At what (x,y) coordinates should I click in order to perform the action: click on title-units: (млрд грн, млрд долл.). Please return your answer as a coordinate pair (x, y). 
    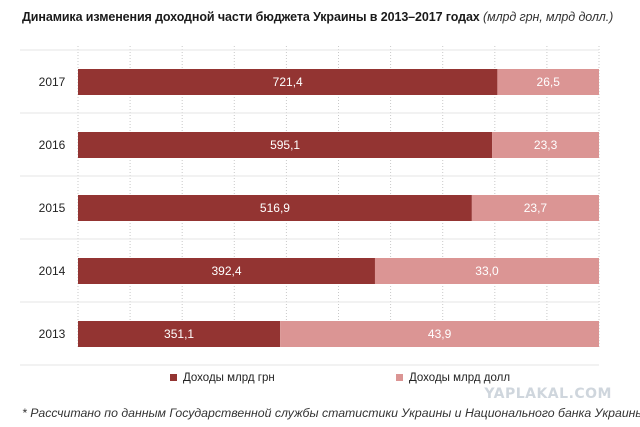
    Looking at the image, I should click on (548, 17).